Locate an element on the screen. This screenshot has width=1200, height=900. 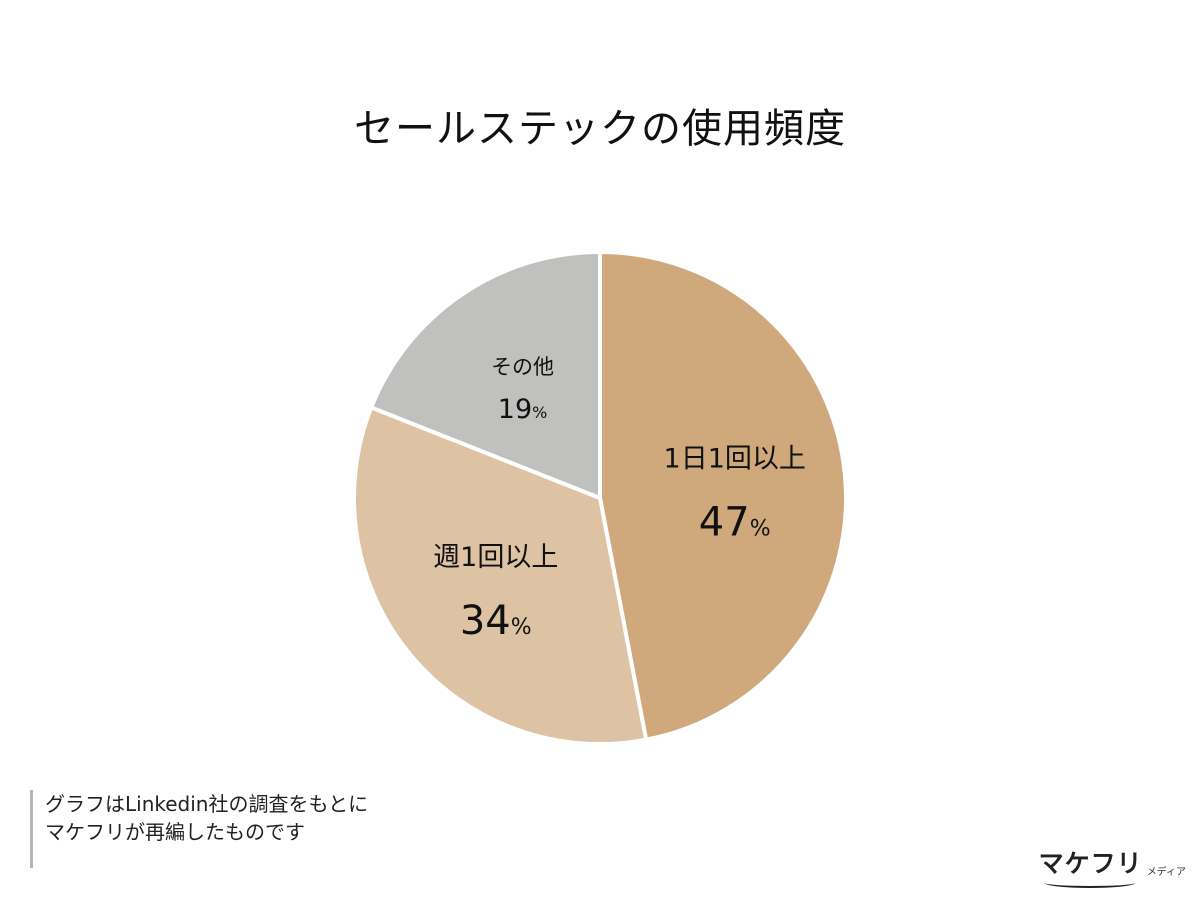
brand-logo-main: マケフリ is located at coordinates (1091, 866).